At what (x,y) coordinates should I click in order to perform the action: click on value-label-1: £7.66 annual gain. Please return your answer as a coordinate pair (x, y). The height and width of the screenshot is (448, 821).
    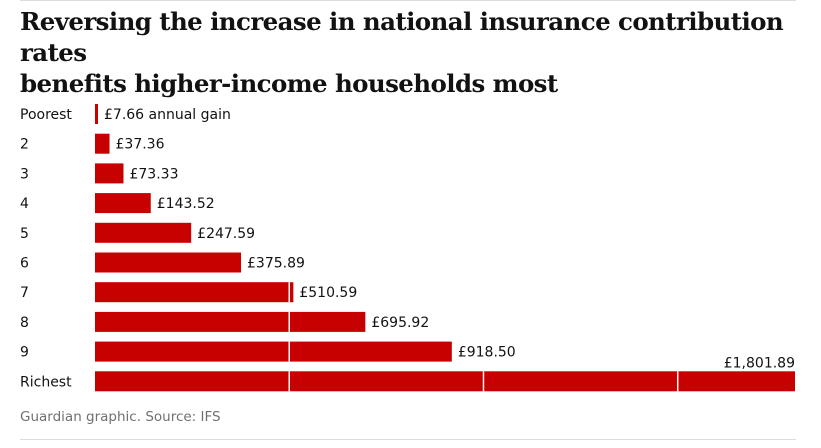
    Looking at the image, I should click on (167, 115).